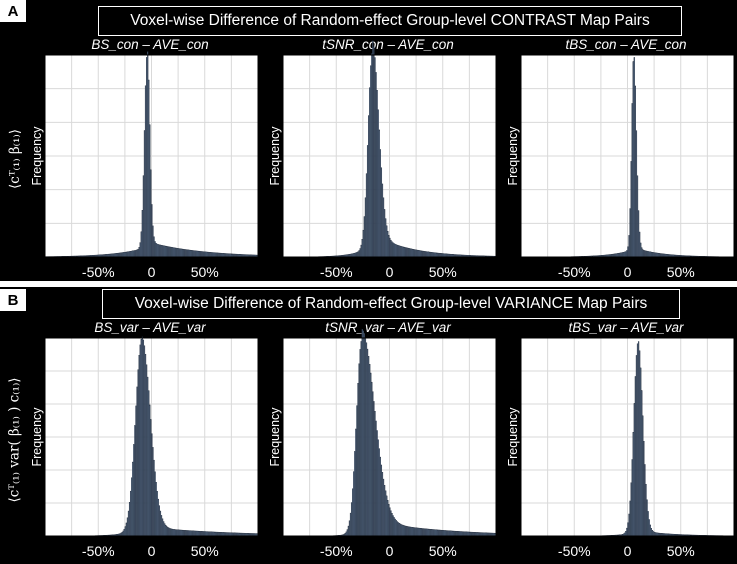 This screenshot has height=564, width=737. I want to click on panel-a-row-label-text: ⟨cᵀ₍₁₎ β₍₁₎⟩, so click(15, 158).